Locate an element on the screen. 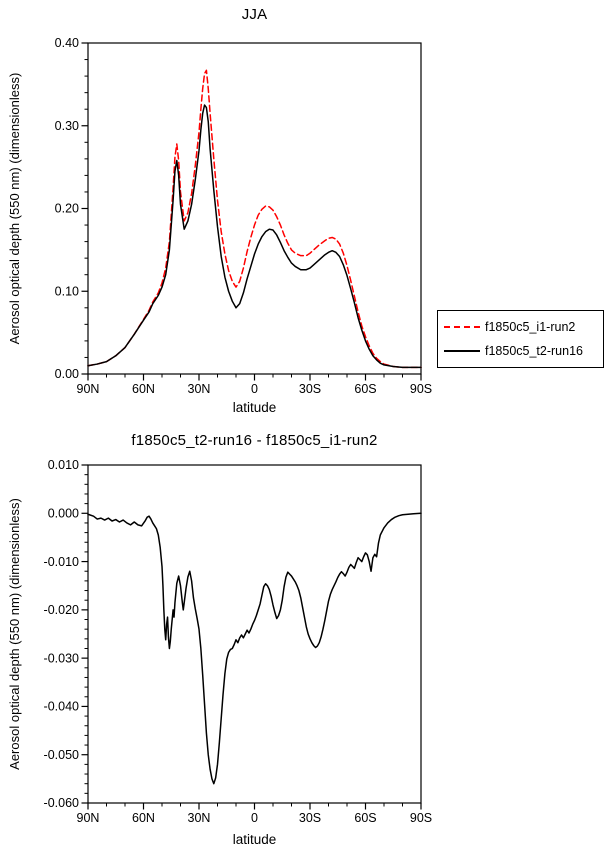 The height and width of the screenshot is (860, 607). svg-text: -0.060 is located at coordinates (61, 803).